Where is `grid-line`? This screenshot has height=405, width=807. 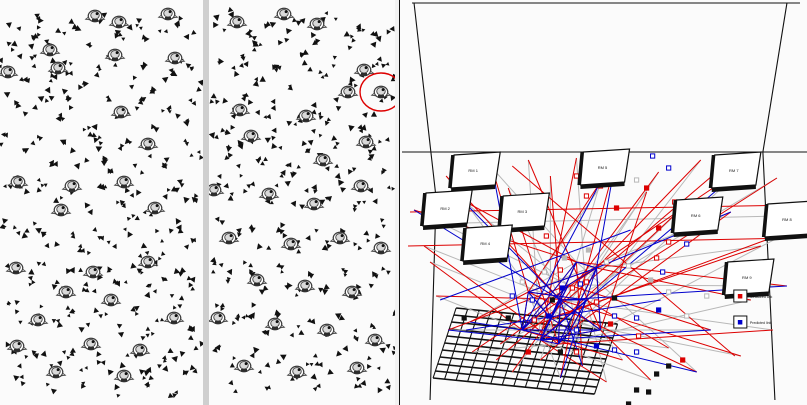 grid-line is located at coordinates (467, 345).